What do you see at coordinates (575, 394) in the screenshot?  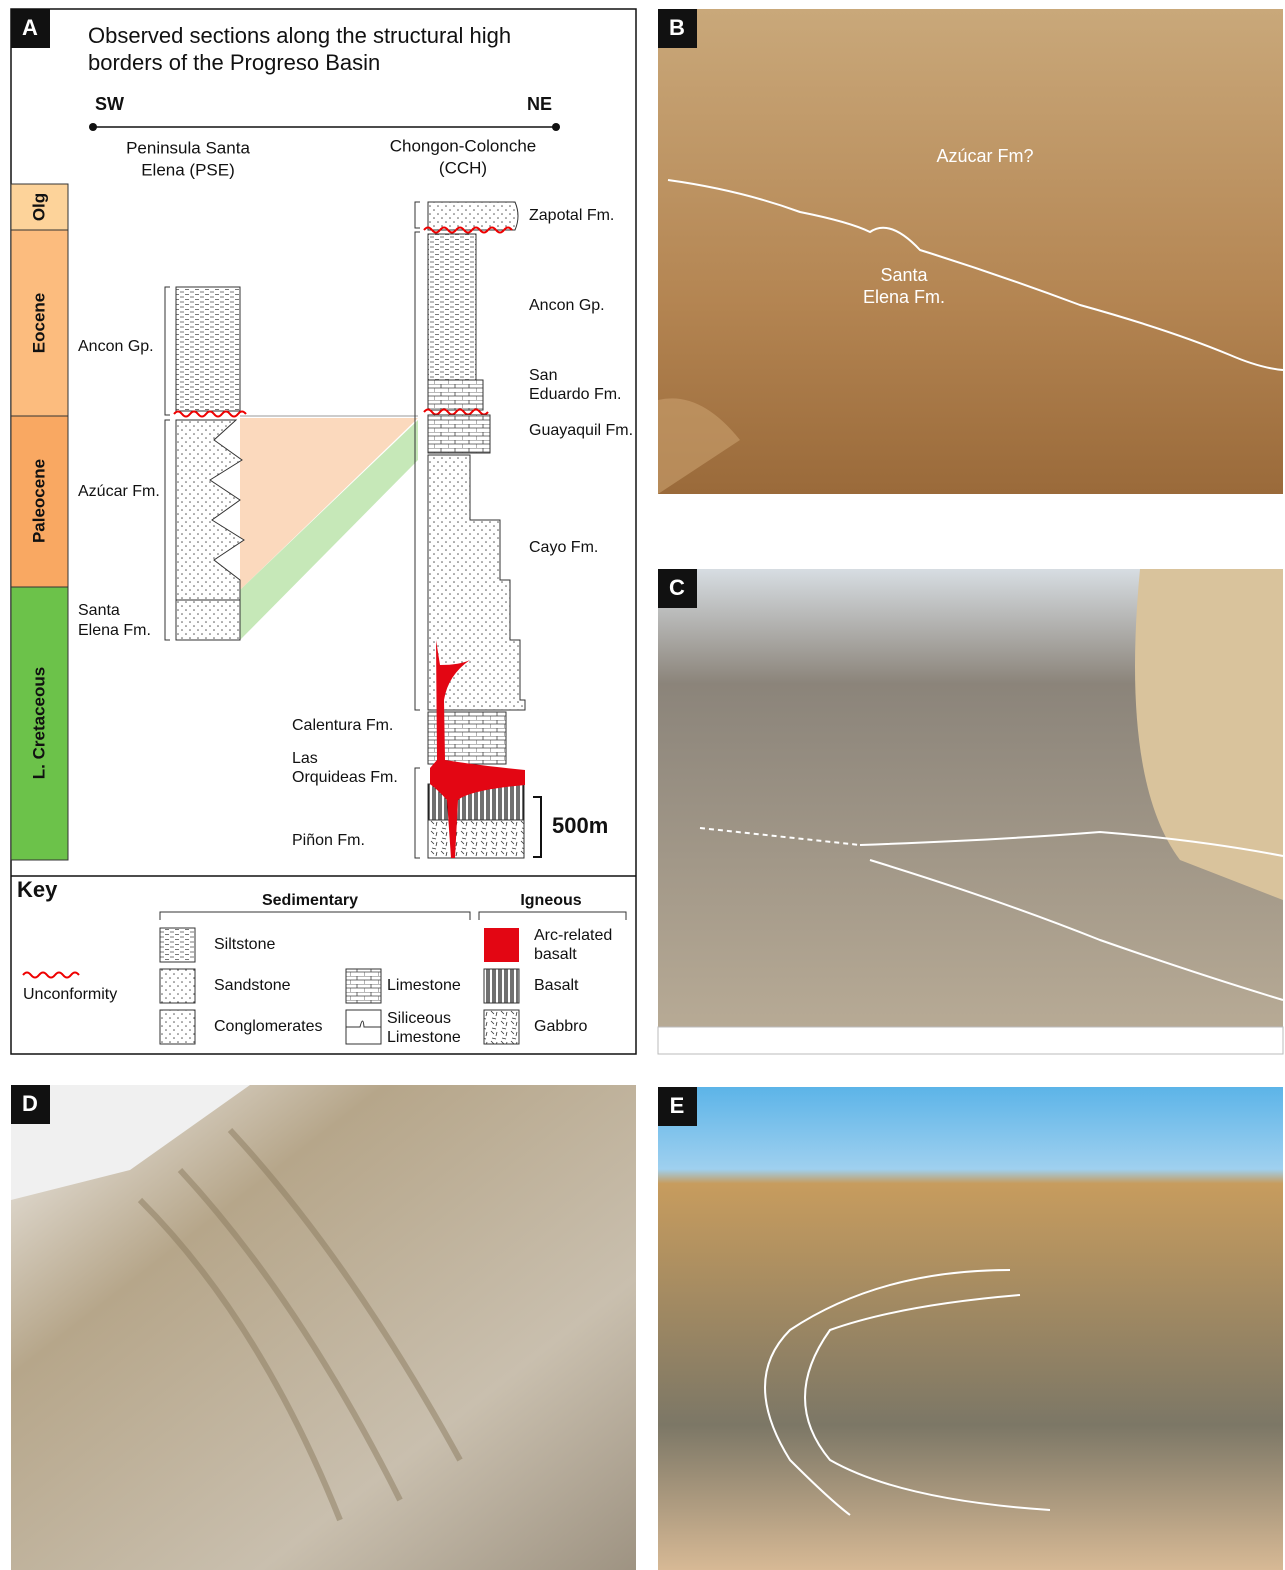 I see `formation-label: Eduardo Fm.` at bounding box center [575, 394].